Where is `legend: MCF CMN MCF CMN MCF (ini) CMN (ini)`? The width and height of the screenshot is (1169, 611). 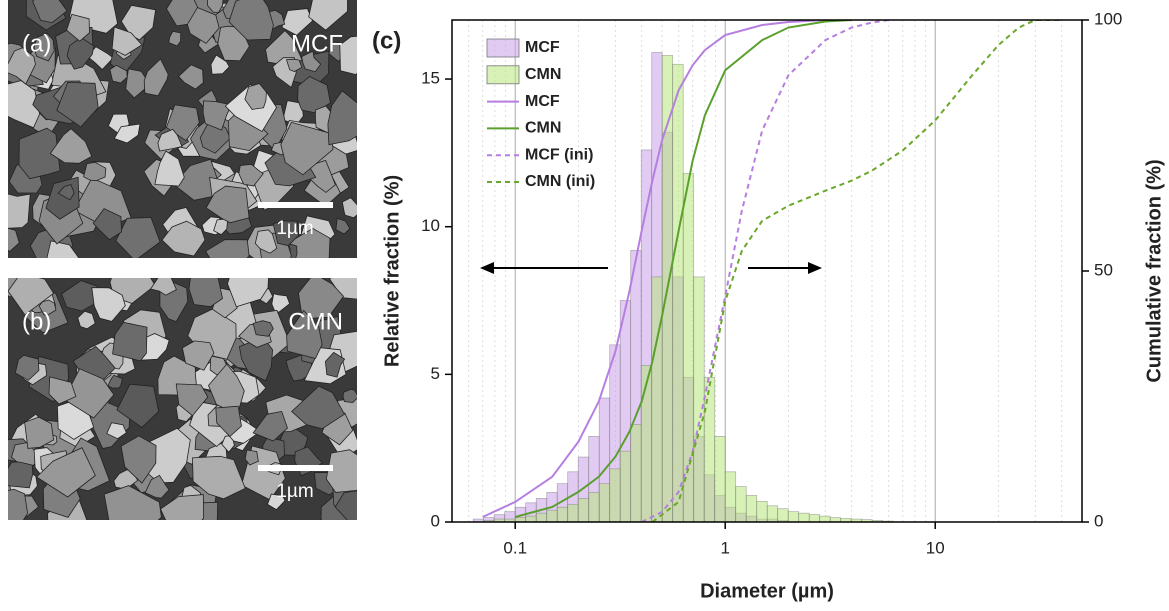 legend: MCF CMN MCF CMN MCF (ini) CMN (ini) is located at coordinates (540, 114).